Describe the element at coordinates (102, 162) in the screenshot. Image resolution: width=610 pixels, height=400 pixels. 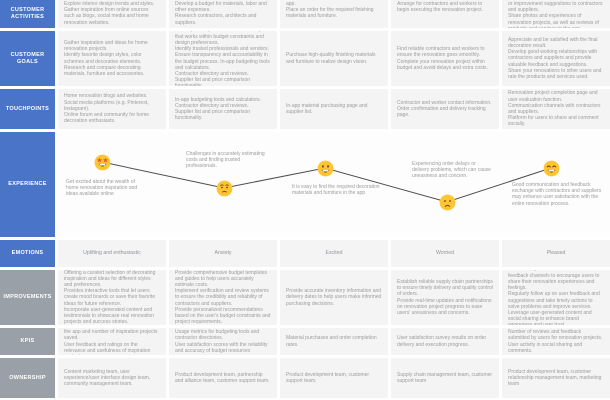
I see `star-struck-emoji-icon` at that location.